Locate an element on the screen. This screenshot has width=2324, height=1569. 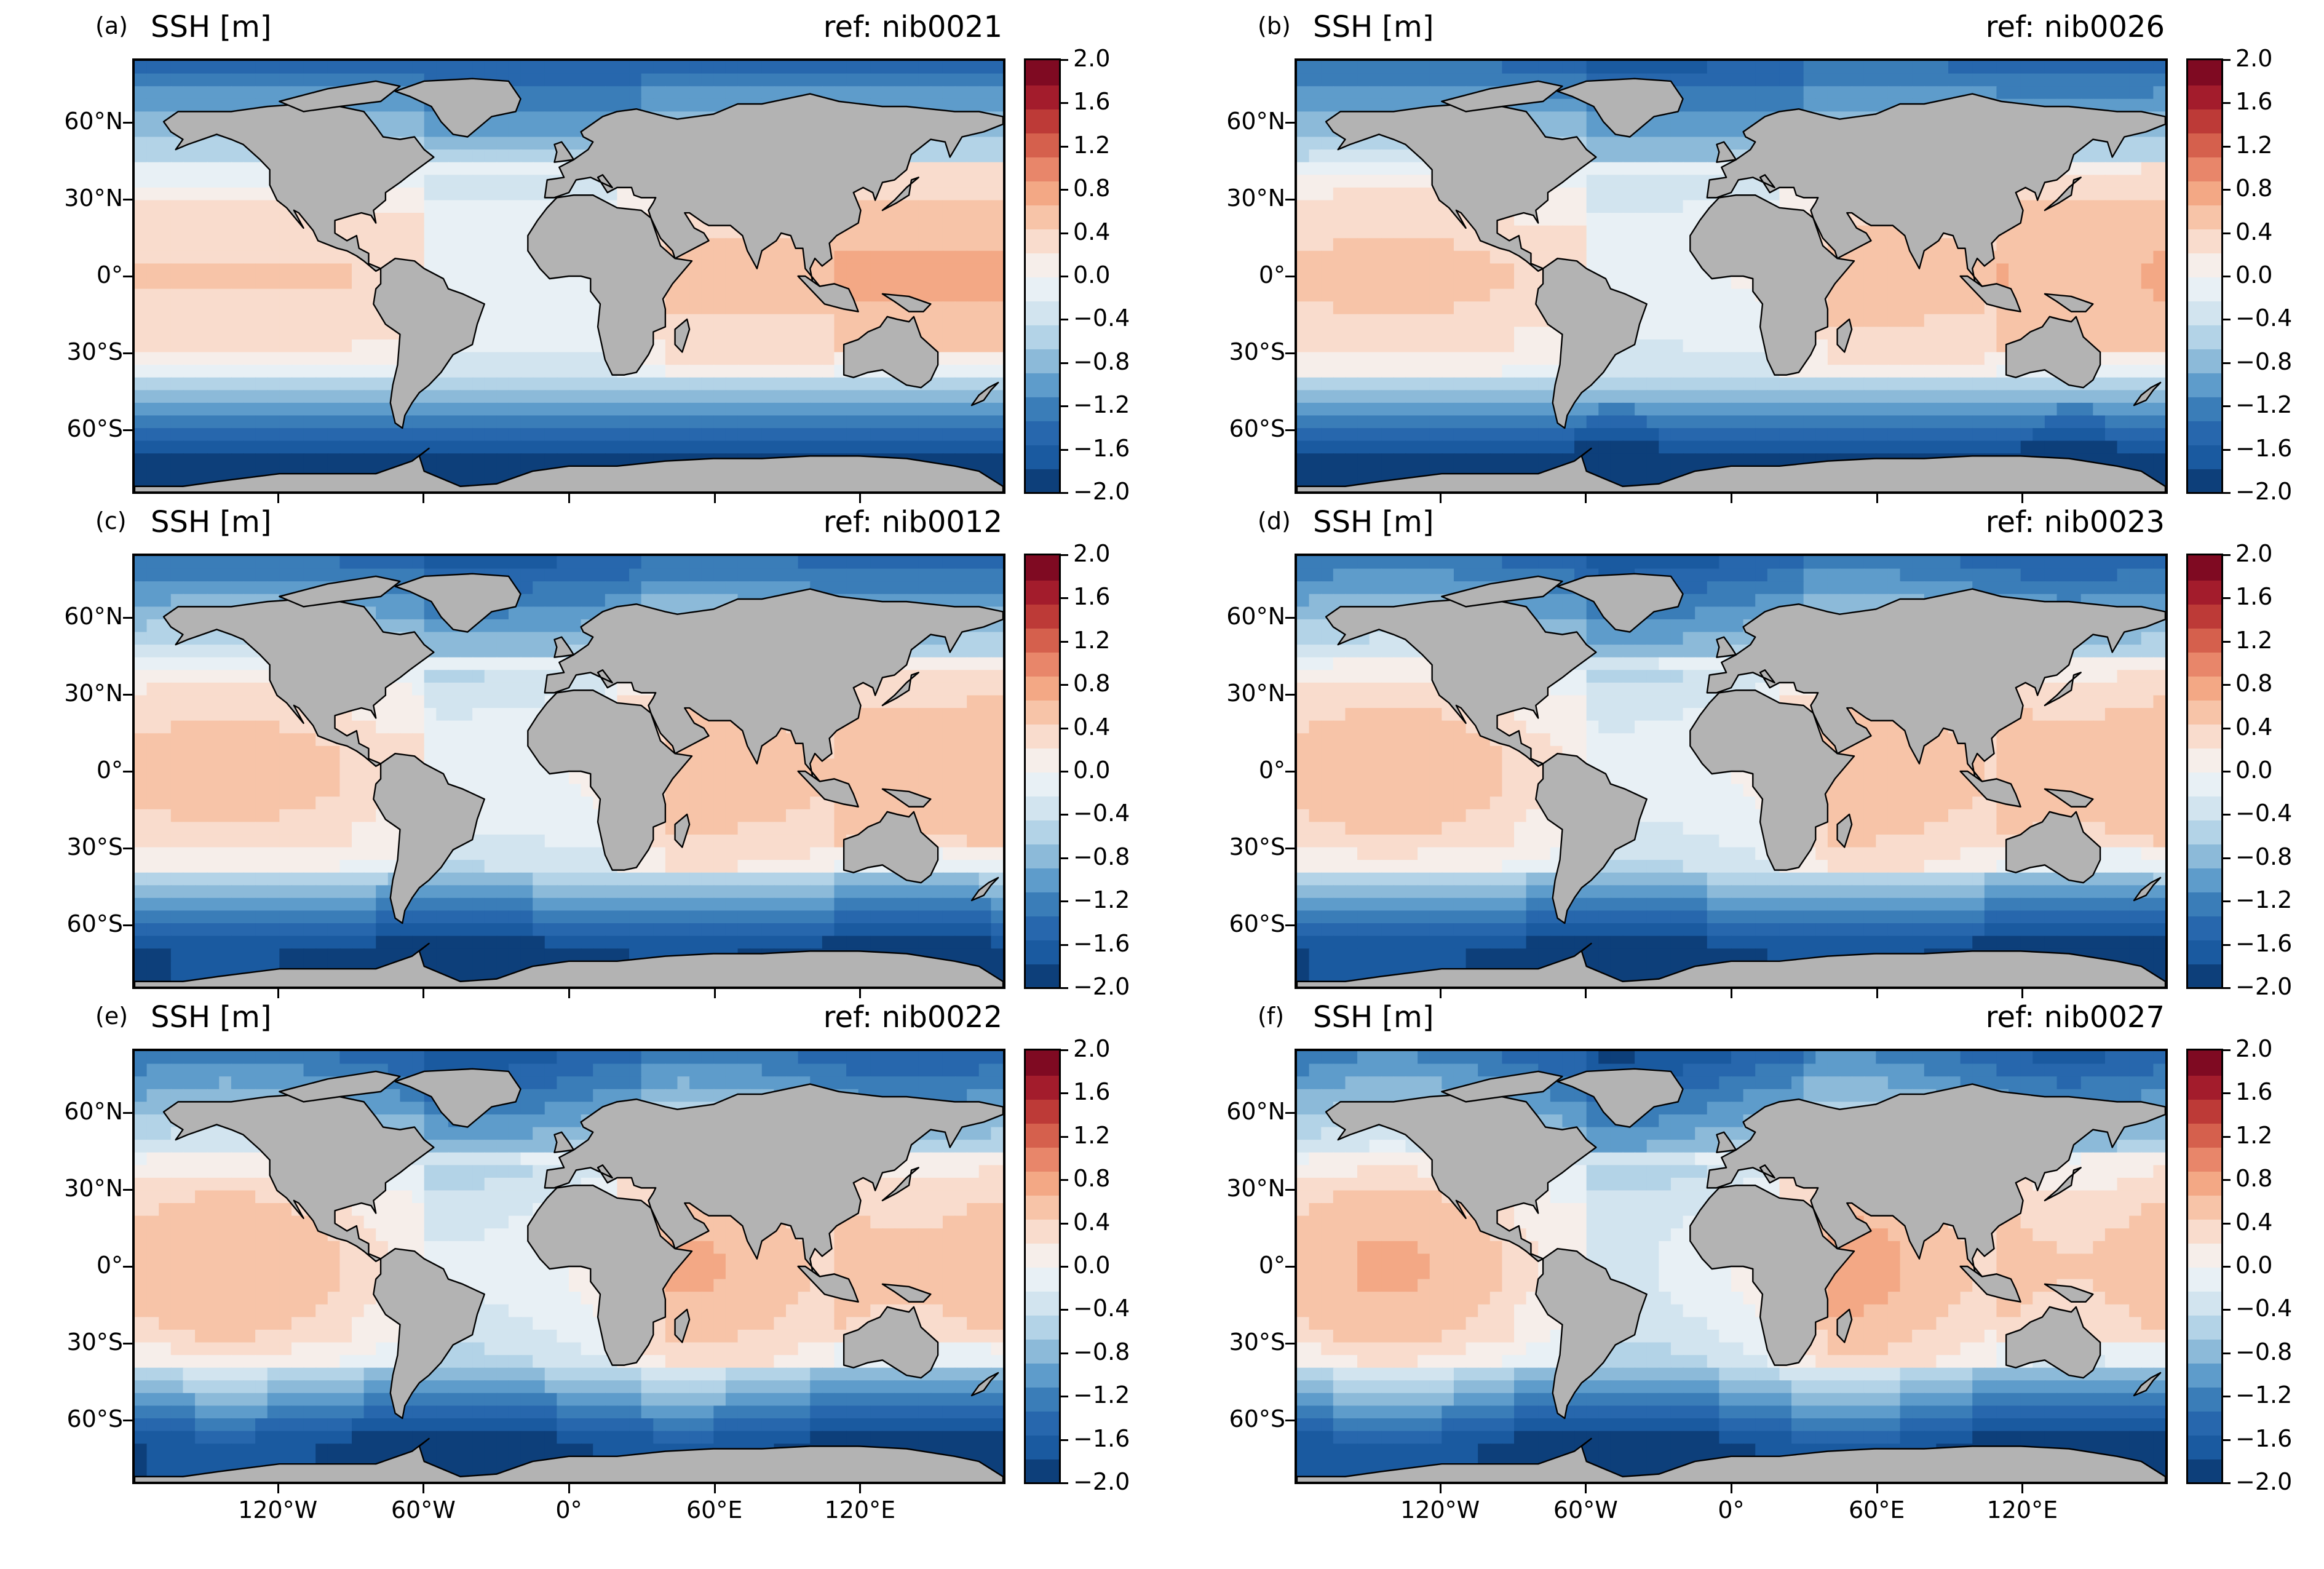
colorbar-tick-label: −0.8 is located at coordinates (1102, 1351).